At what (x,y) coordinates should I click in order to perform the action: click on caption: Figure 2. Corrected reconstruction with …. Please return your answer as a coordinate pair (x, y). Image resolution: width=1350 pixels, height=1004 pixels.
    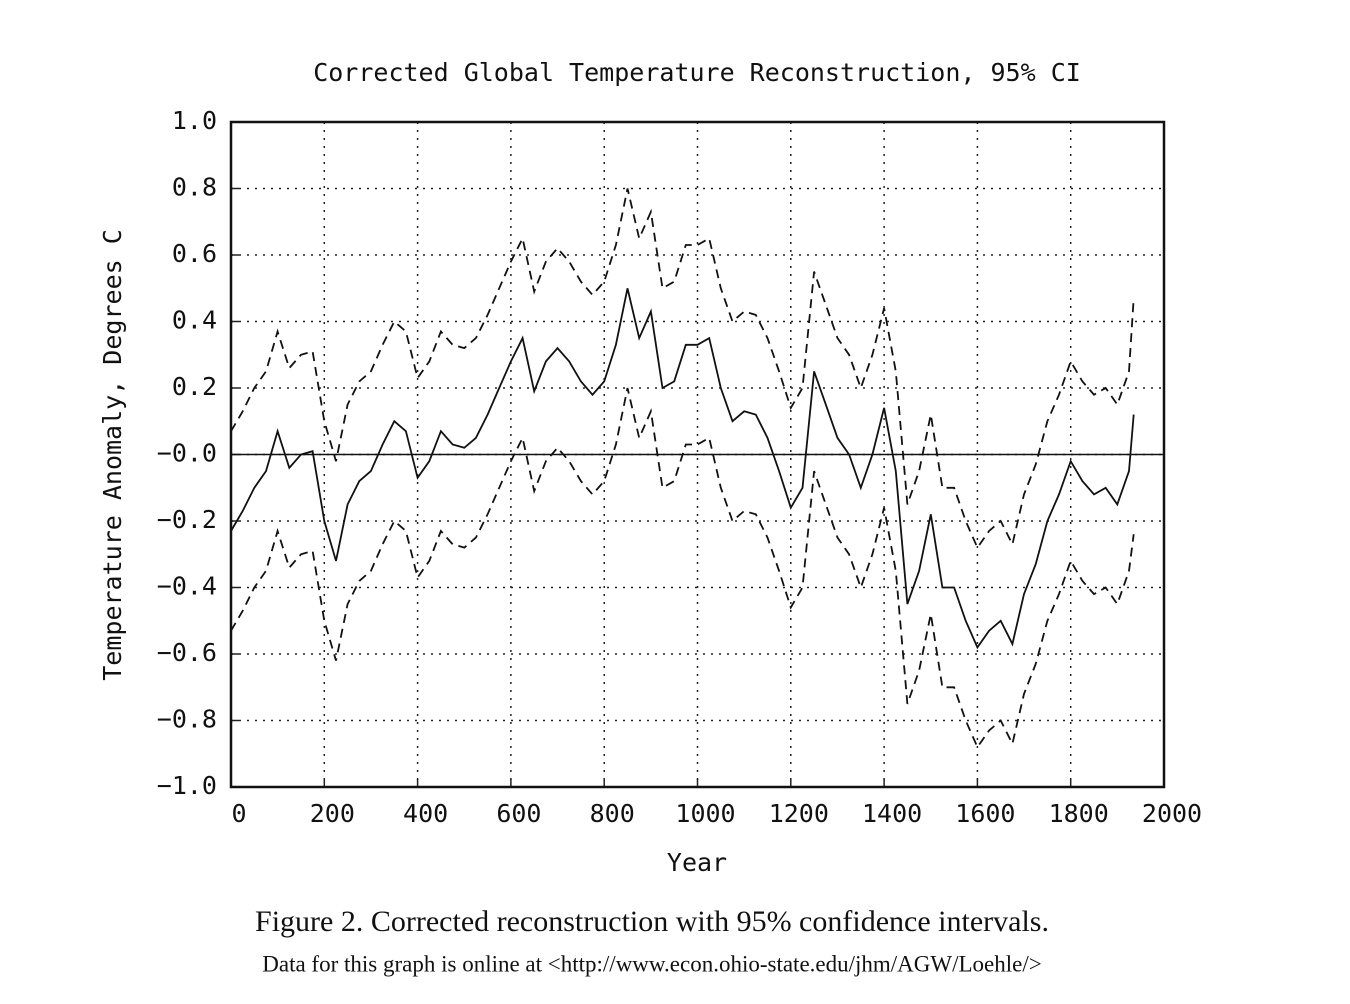
    Looking at the image, I should click on (652, 921).